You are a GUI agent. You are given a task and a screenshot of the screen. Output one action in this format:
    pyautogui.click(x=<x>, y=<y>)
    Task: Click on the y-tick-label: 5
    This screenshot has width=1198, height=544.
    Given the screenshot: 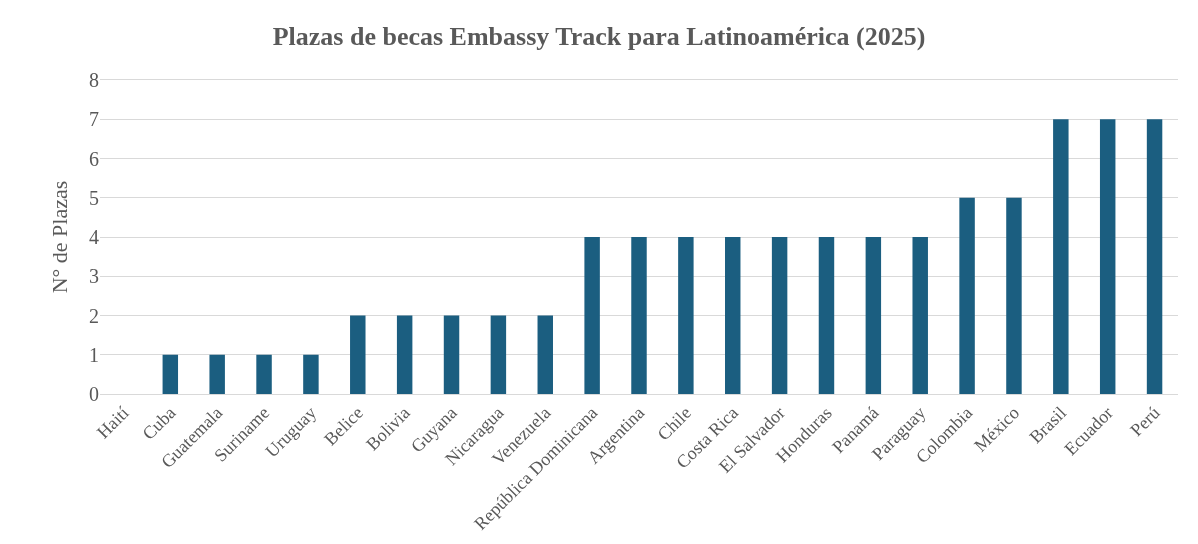 What is the action you would take?
    pyautogui.click(x=94, y=197)
    